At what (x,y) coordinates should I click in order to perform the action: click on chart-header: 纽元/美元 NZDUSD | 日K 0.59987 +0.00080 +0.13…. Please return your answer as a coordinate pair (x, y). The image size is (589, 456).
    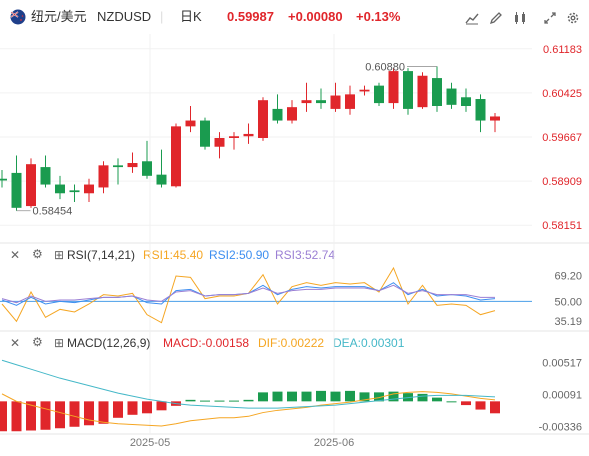
    Looking at the image, I should click on (294, 17).